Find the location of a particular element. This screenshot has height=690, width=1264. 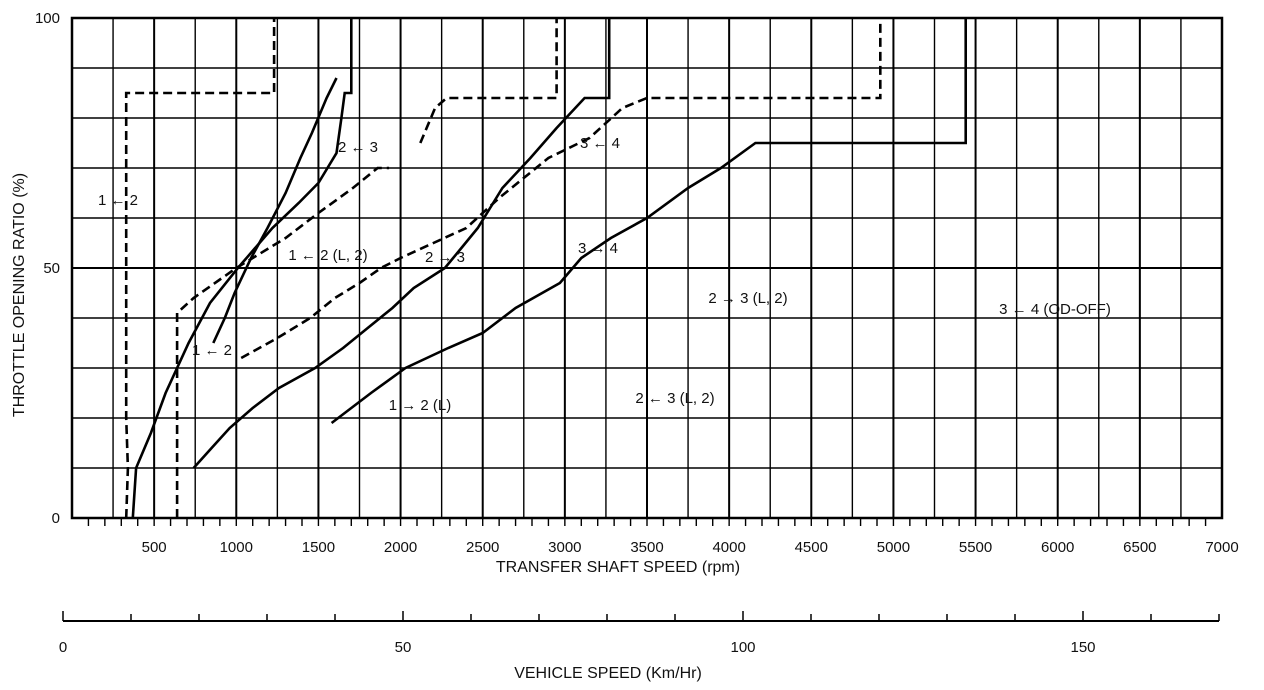

x2-tick-label: 0 is located at coordinates (63, 647).